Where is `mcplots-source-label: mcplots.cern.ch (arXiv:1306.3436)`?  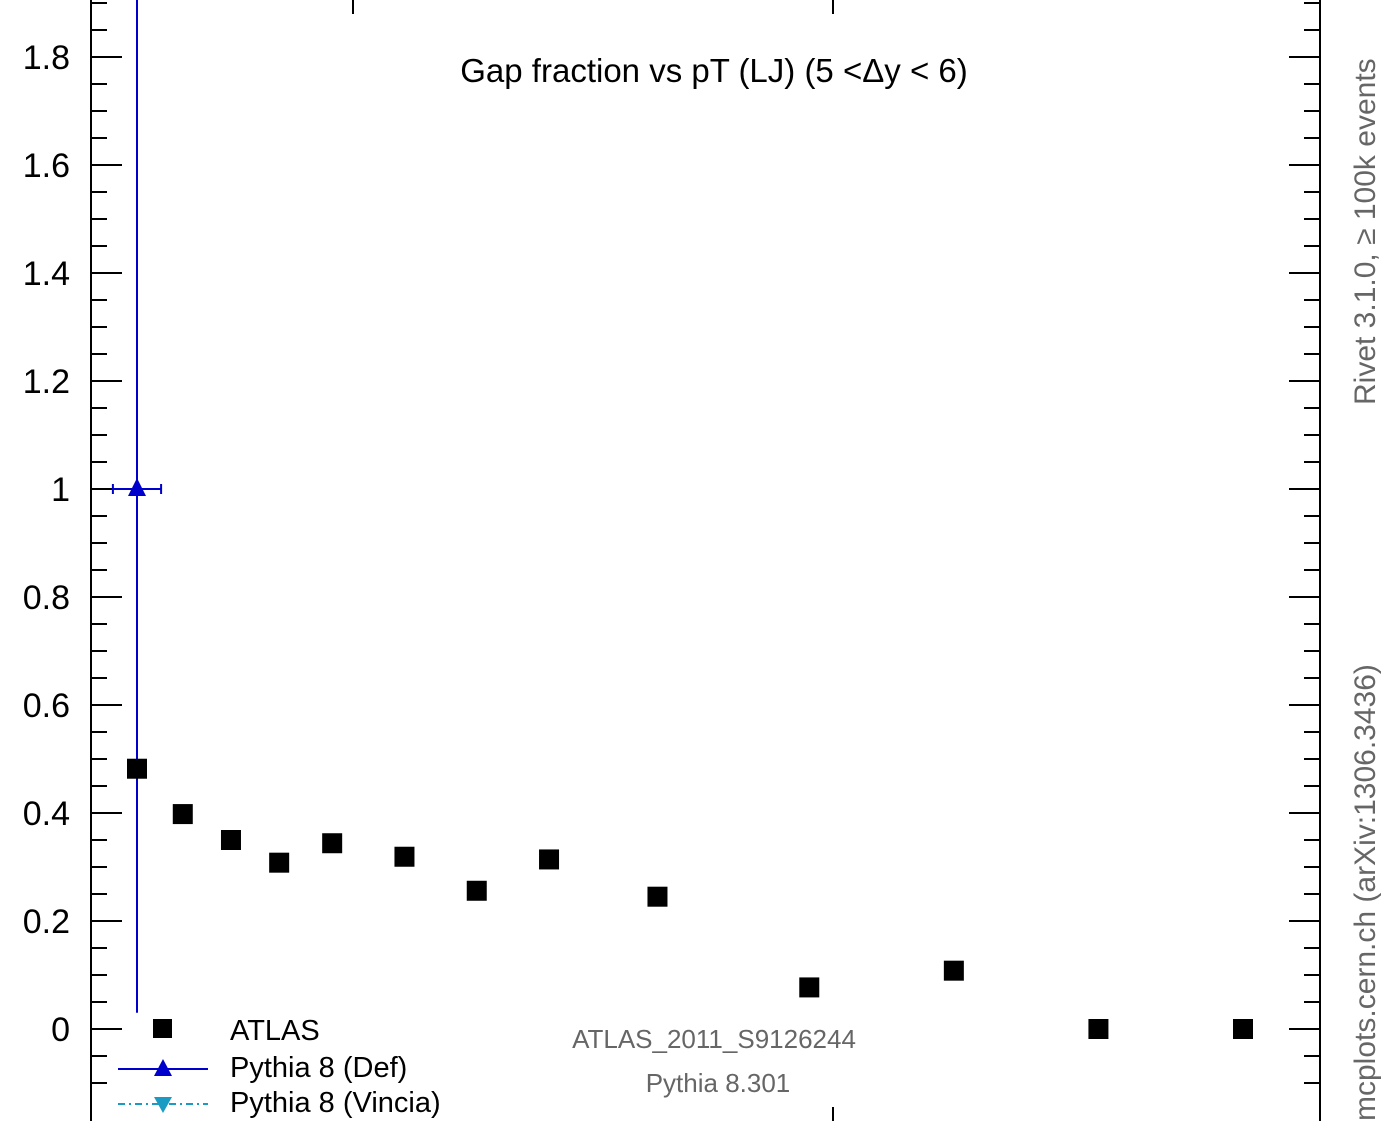 mcplots-source-label: mcplots.cern.ch (arXiv:1306.3436) is located at coordinates (1365, 892).